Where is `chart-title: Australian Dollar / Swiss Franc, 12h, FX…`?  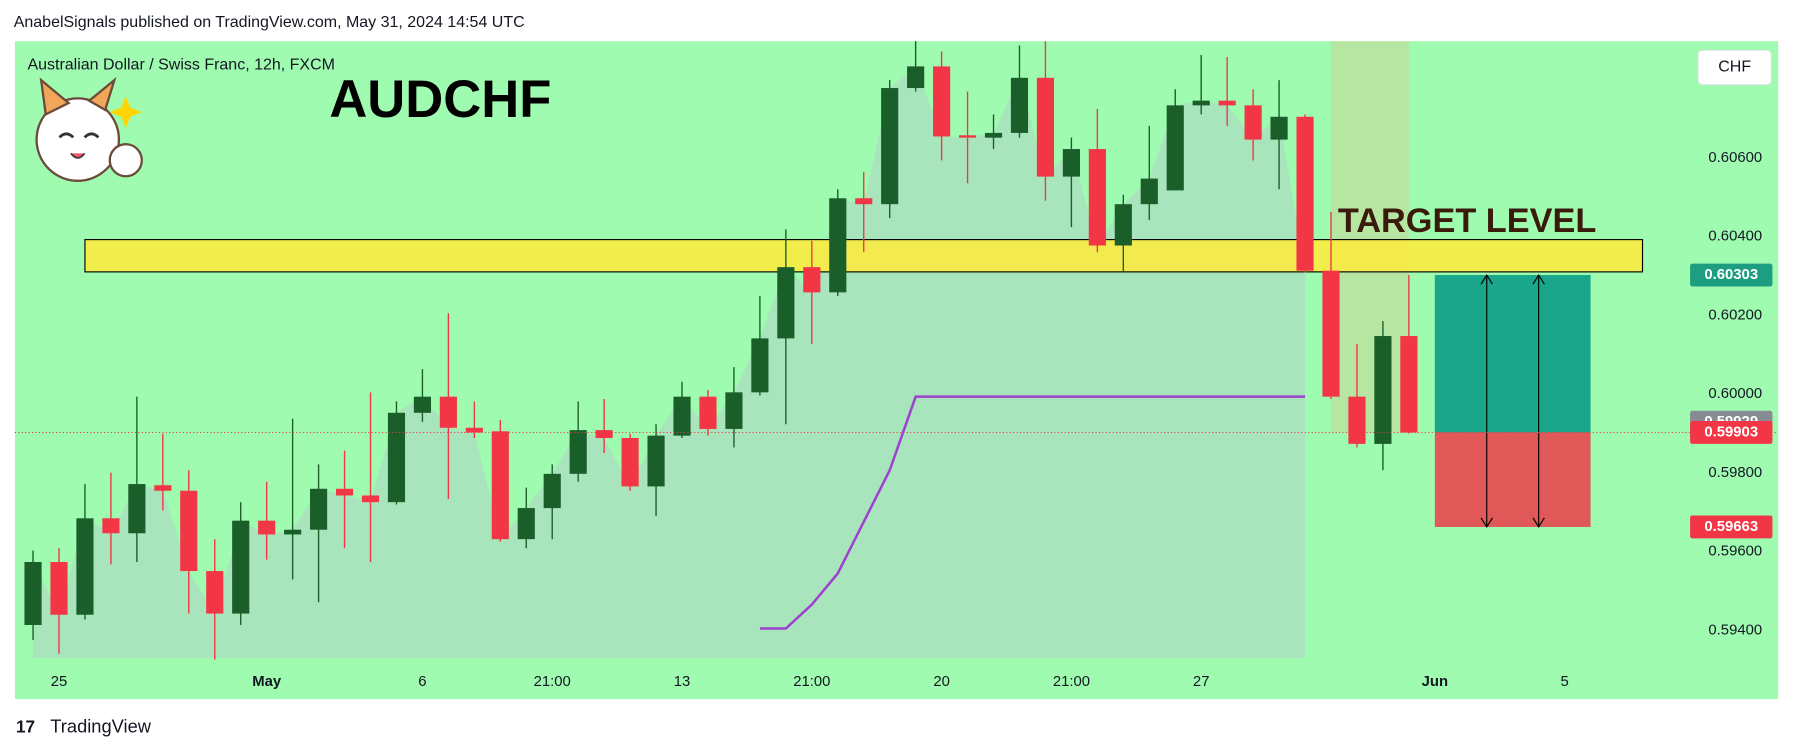
chart-title: Australian Dollar / Swiss Franc, 12h, FX… is located at coordinates (181, 64).